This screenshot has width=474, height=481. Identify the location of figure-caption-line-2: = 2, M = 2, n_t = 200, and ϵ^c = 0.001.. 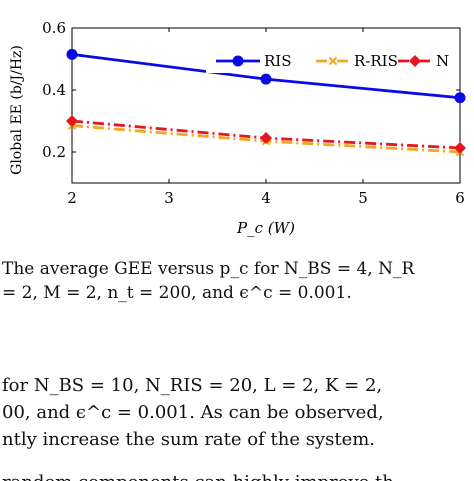
(177, 293).